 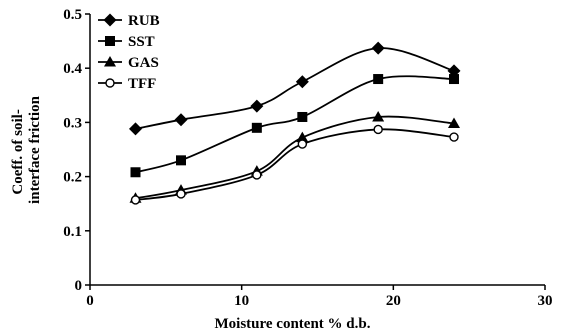 I want to click on y-tick-label: 0.2, so click(x=72, y=178).